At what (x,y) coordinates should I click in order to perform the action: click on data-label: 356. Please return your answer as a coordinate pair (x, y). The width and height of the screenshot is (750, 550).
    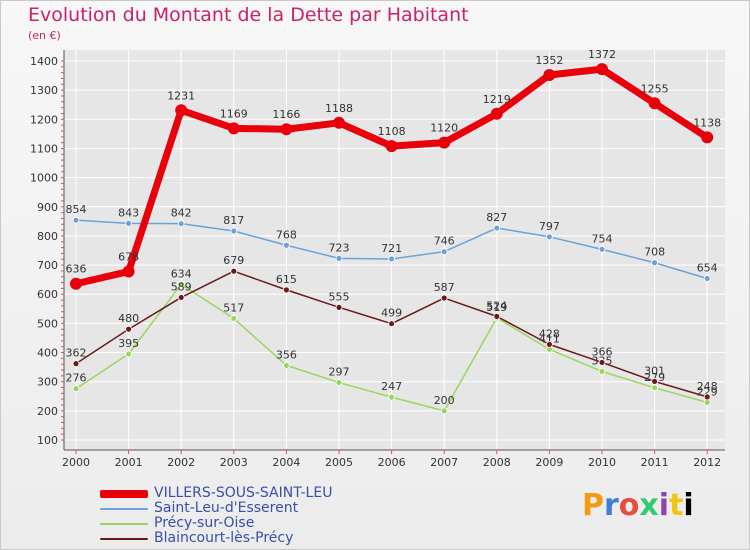
    Looking at the image, I should click on (286, 354).